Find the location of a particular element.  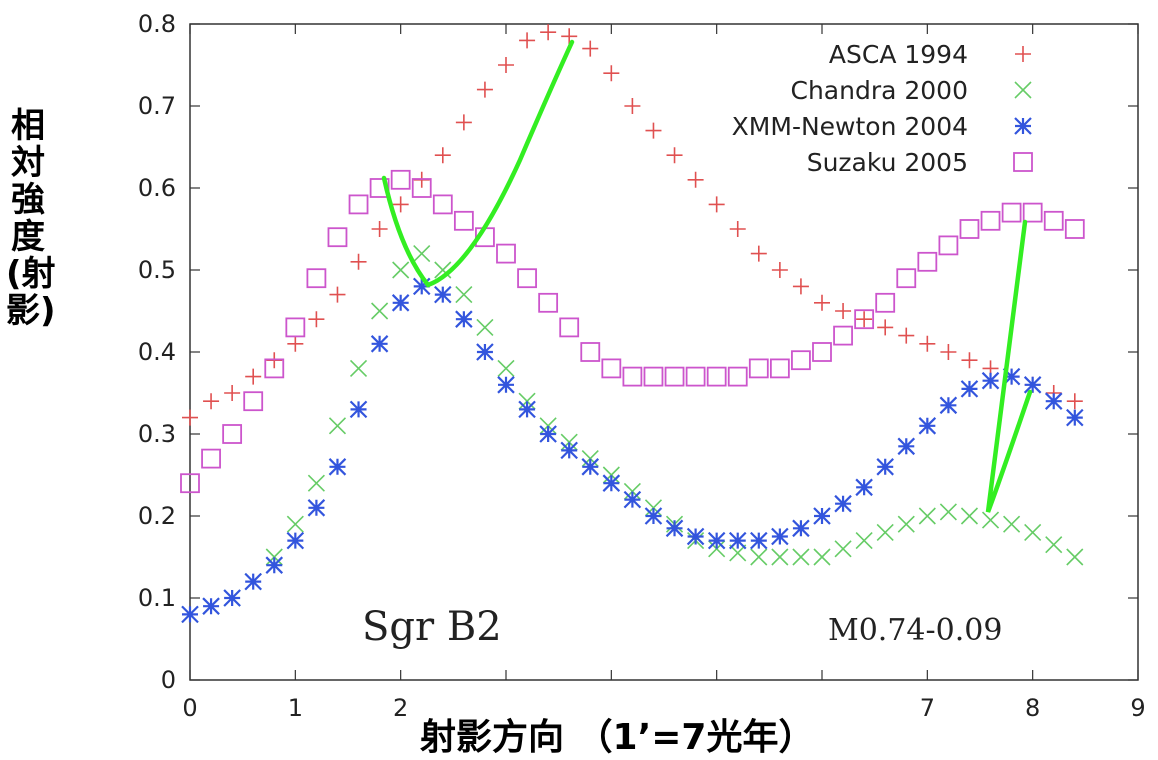

annotation-sgr-b2: Sgr B2 is located at coordinates (432, 627).